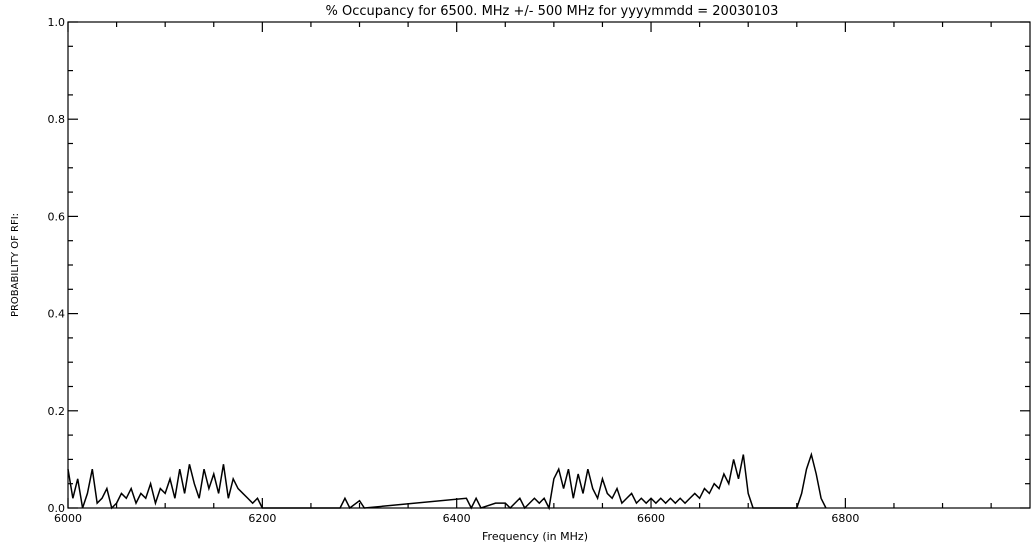 The height and width of the screenshot is (545, 1032). I want to click on x-tick-label: 6000, so click(68, 518).